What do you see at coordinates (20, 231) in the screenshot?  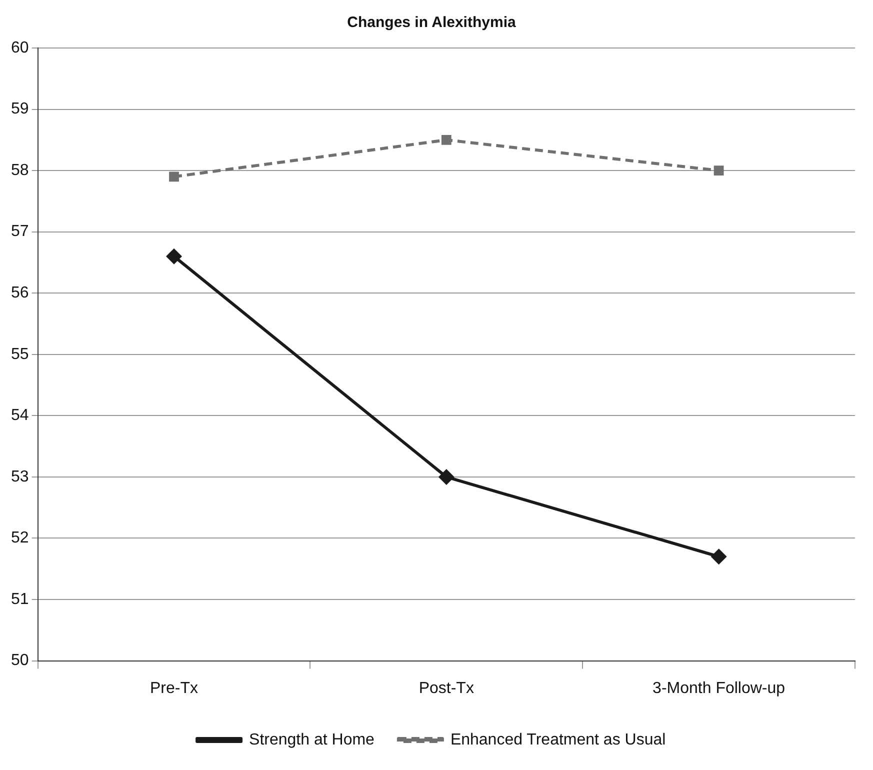 I see `y-tick-label: 57` at bounding box center [20, 231].